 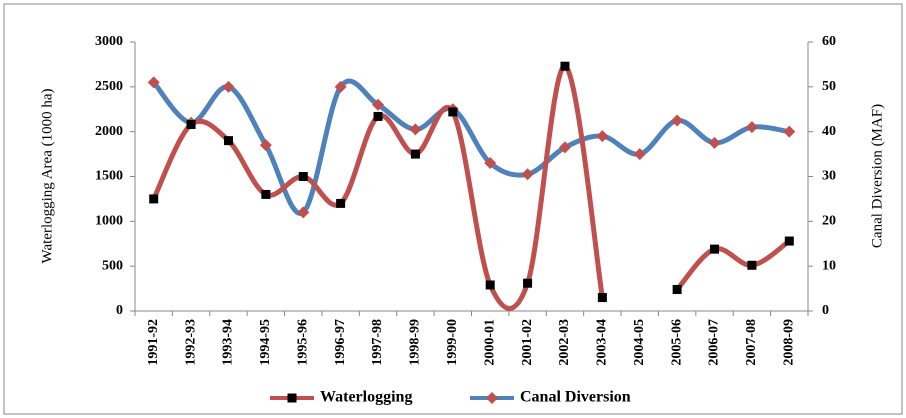 What do you see at coordinates (377, 342) in the screenshot?
I see `x-tick-label: 1997-98` at bounding box center [377, 342].